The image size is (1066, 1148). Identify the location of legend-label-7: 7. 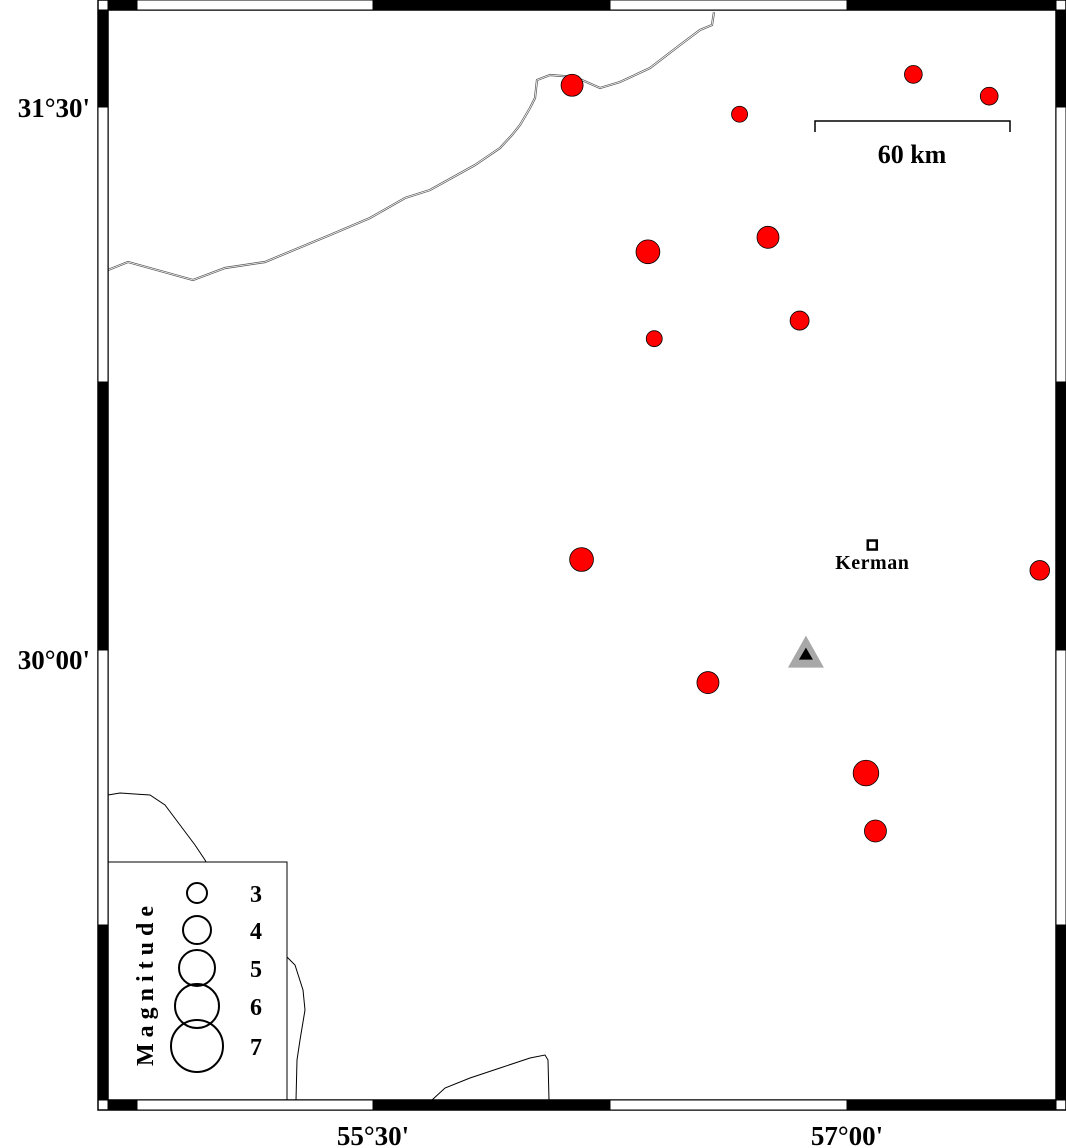
(256, 1048).